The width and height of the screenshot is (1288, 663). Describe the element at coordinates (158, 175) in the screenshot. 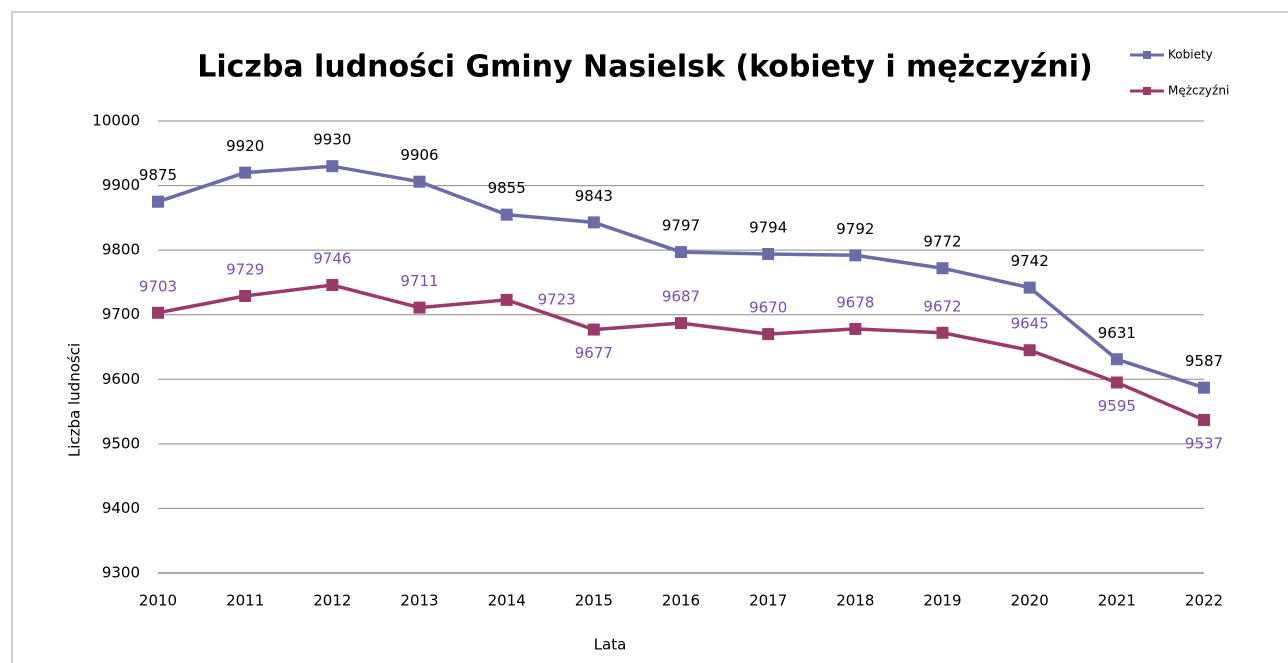

I see `data-label: 9875` at that location.